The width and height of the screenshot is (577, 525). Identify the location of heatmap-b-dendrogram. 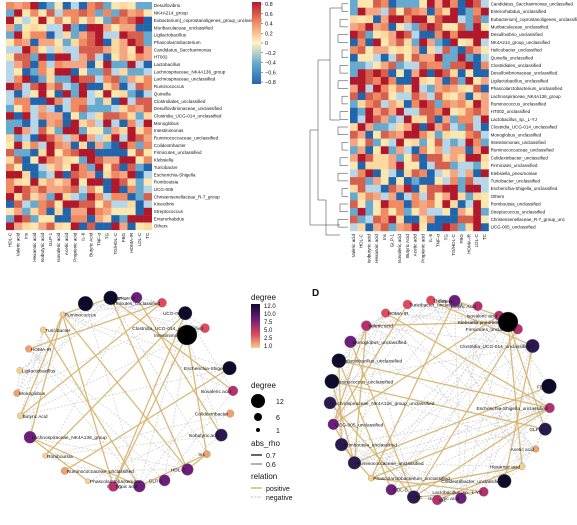
(328, 119).